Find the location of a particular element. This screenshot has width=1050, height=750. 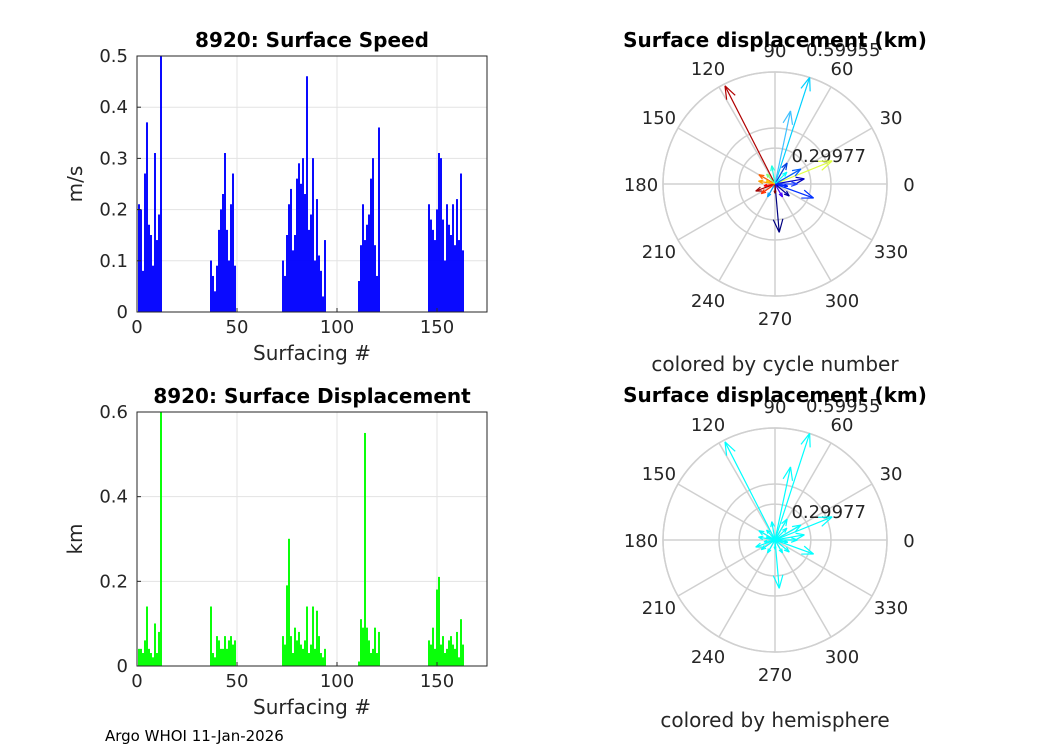

angle-label: 180 is located at coordinates (641, 541).